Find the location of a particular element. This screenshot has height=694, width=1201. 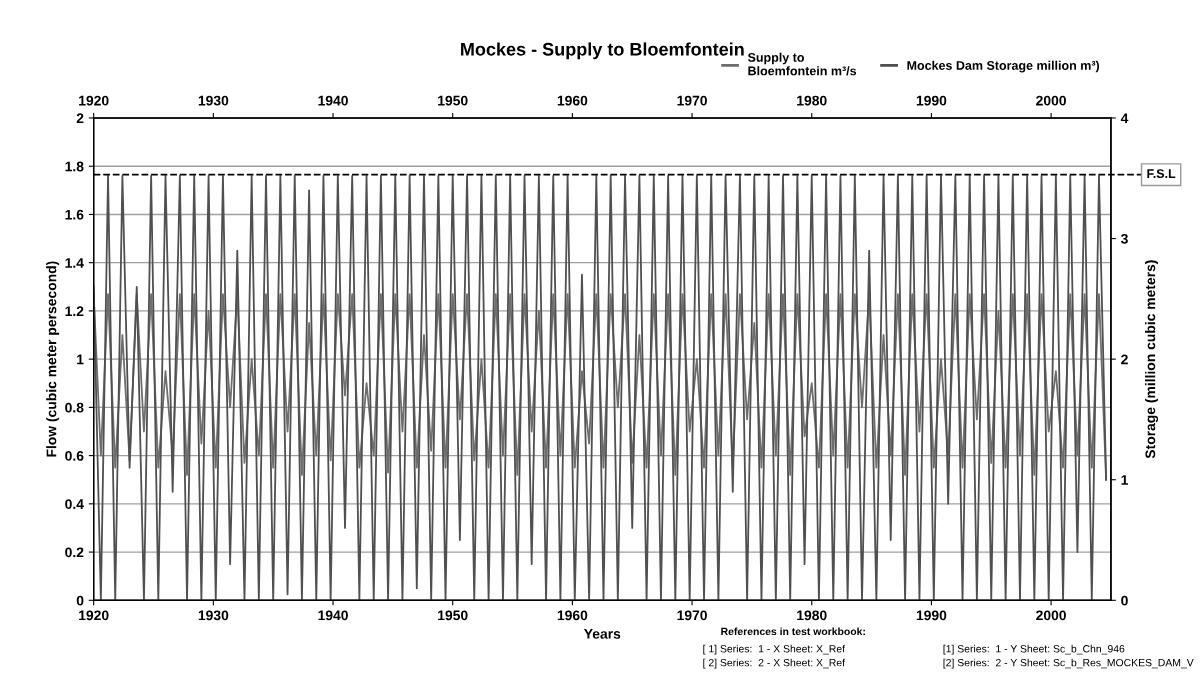

y2-tick-label: 0 is located at coordinates (1124, 600).